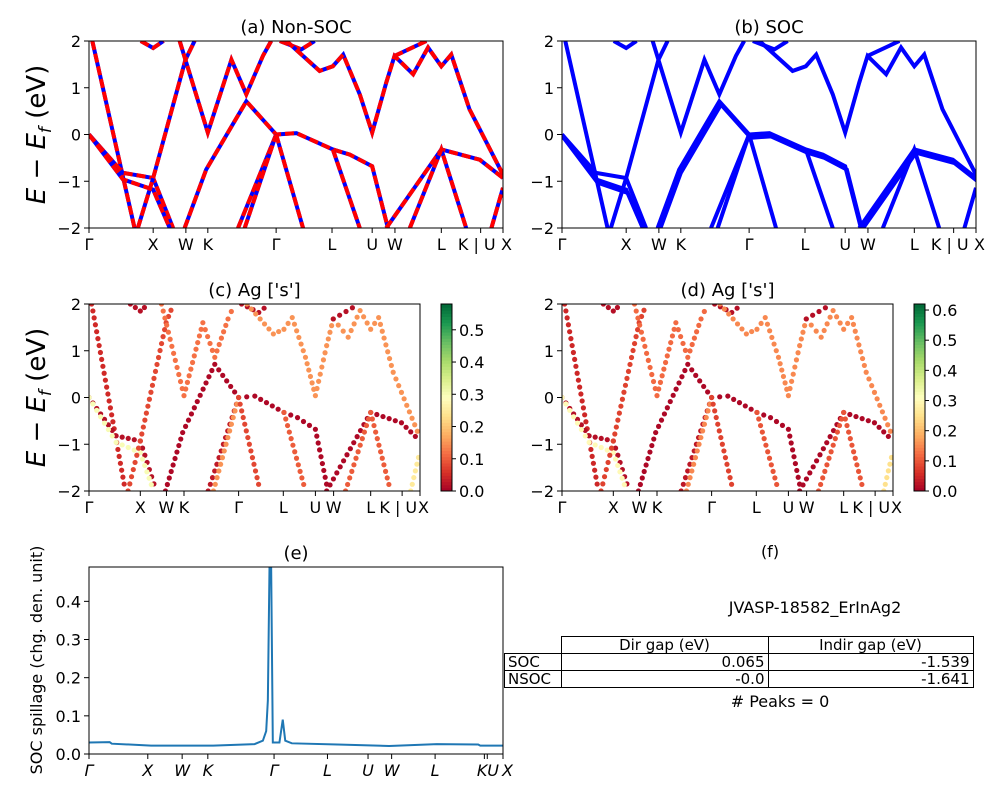 This screenshot has height=800, width=1000. Describe the element at coordinates (462, 402) in the screenshot. I see `colorbar-c: 0.0 0.1 0.2 0.3 0.4 0.5` at that location.